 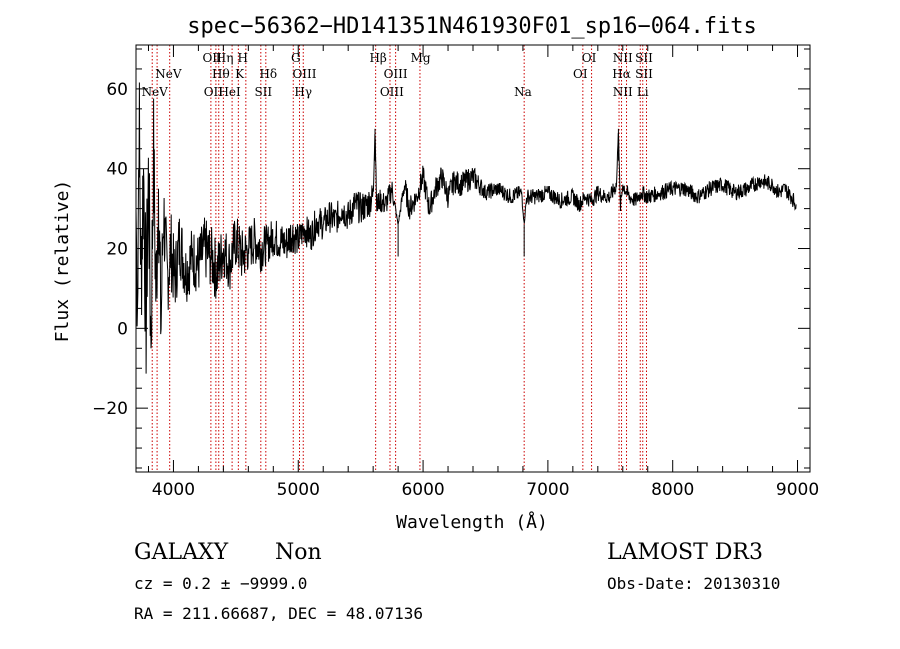 I want to click on line-label-23: OIII, so click(x=392, y=92).